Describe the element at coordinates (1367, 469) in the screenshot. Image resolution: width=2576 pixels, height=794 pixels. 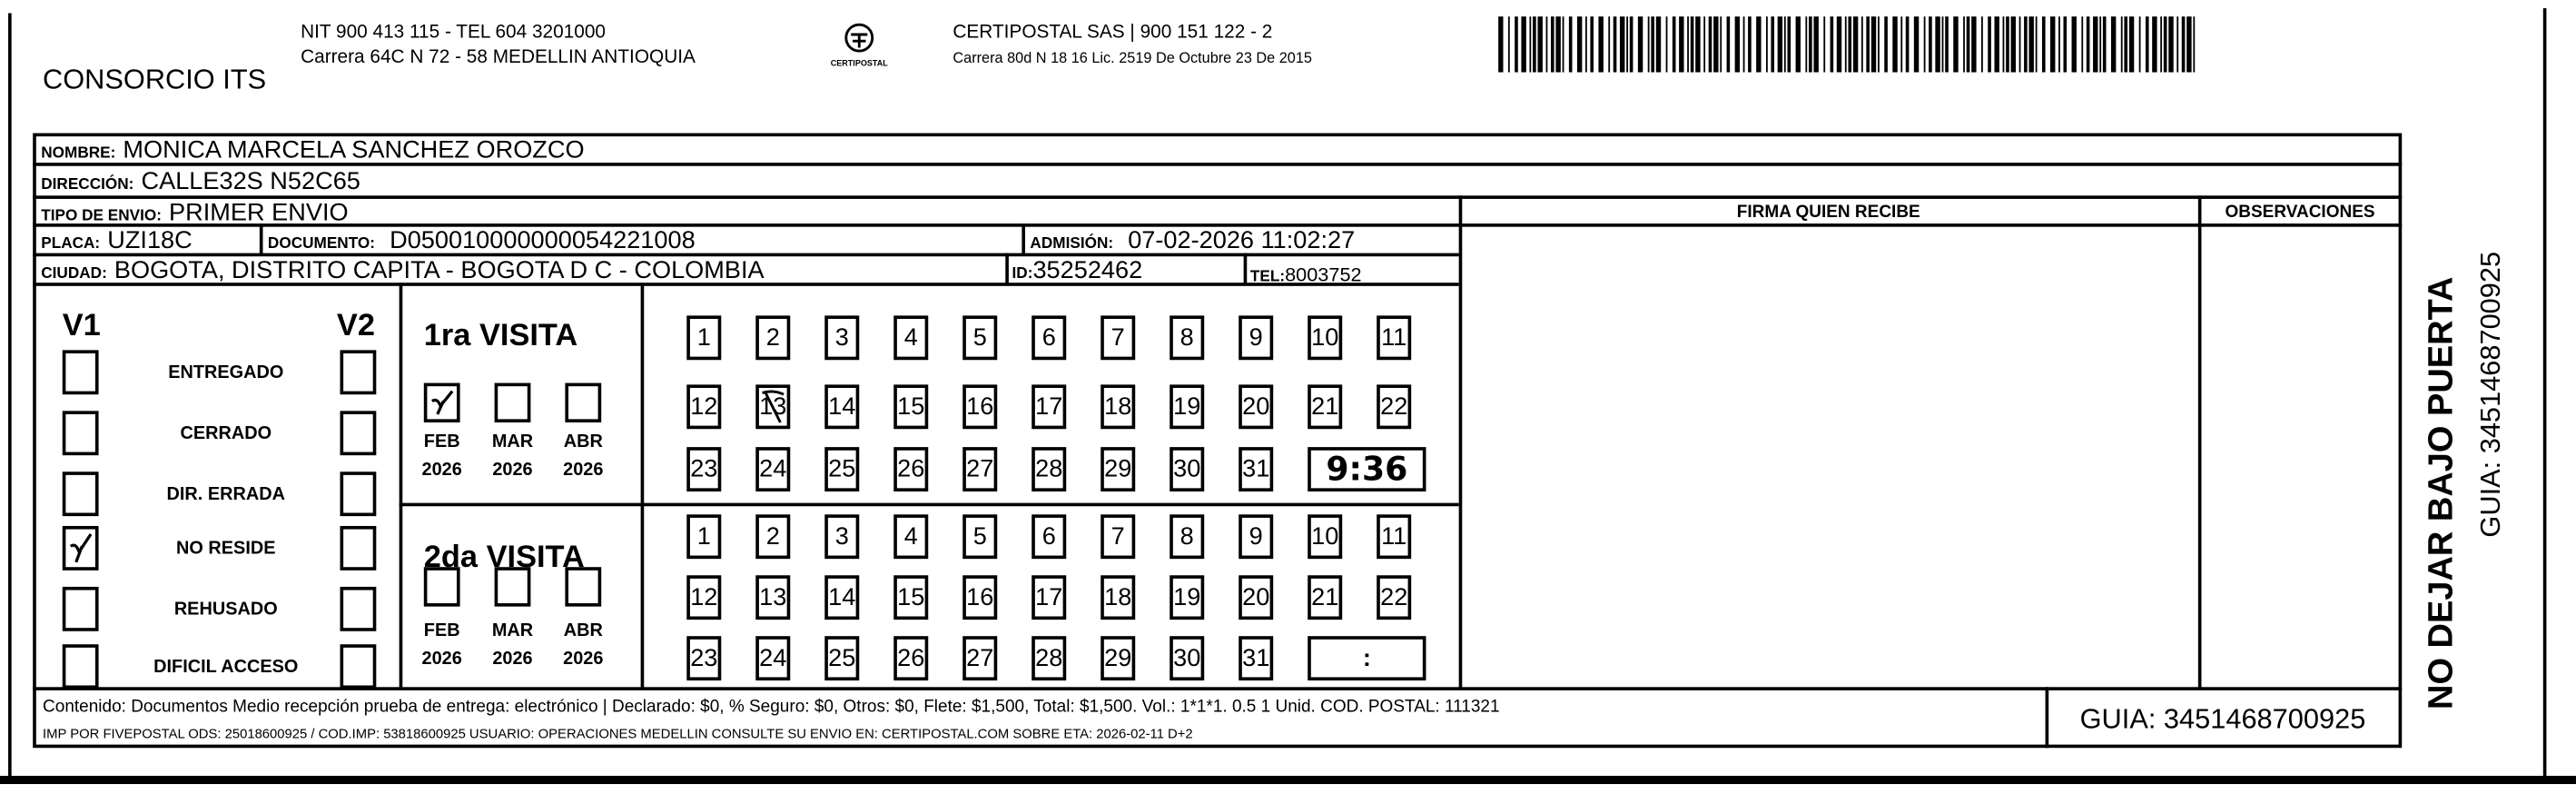
I see `visit-time-field: 9:36` at that location.